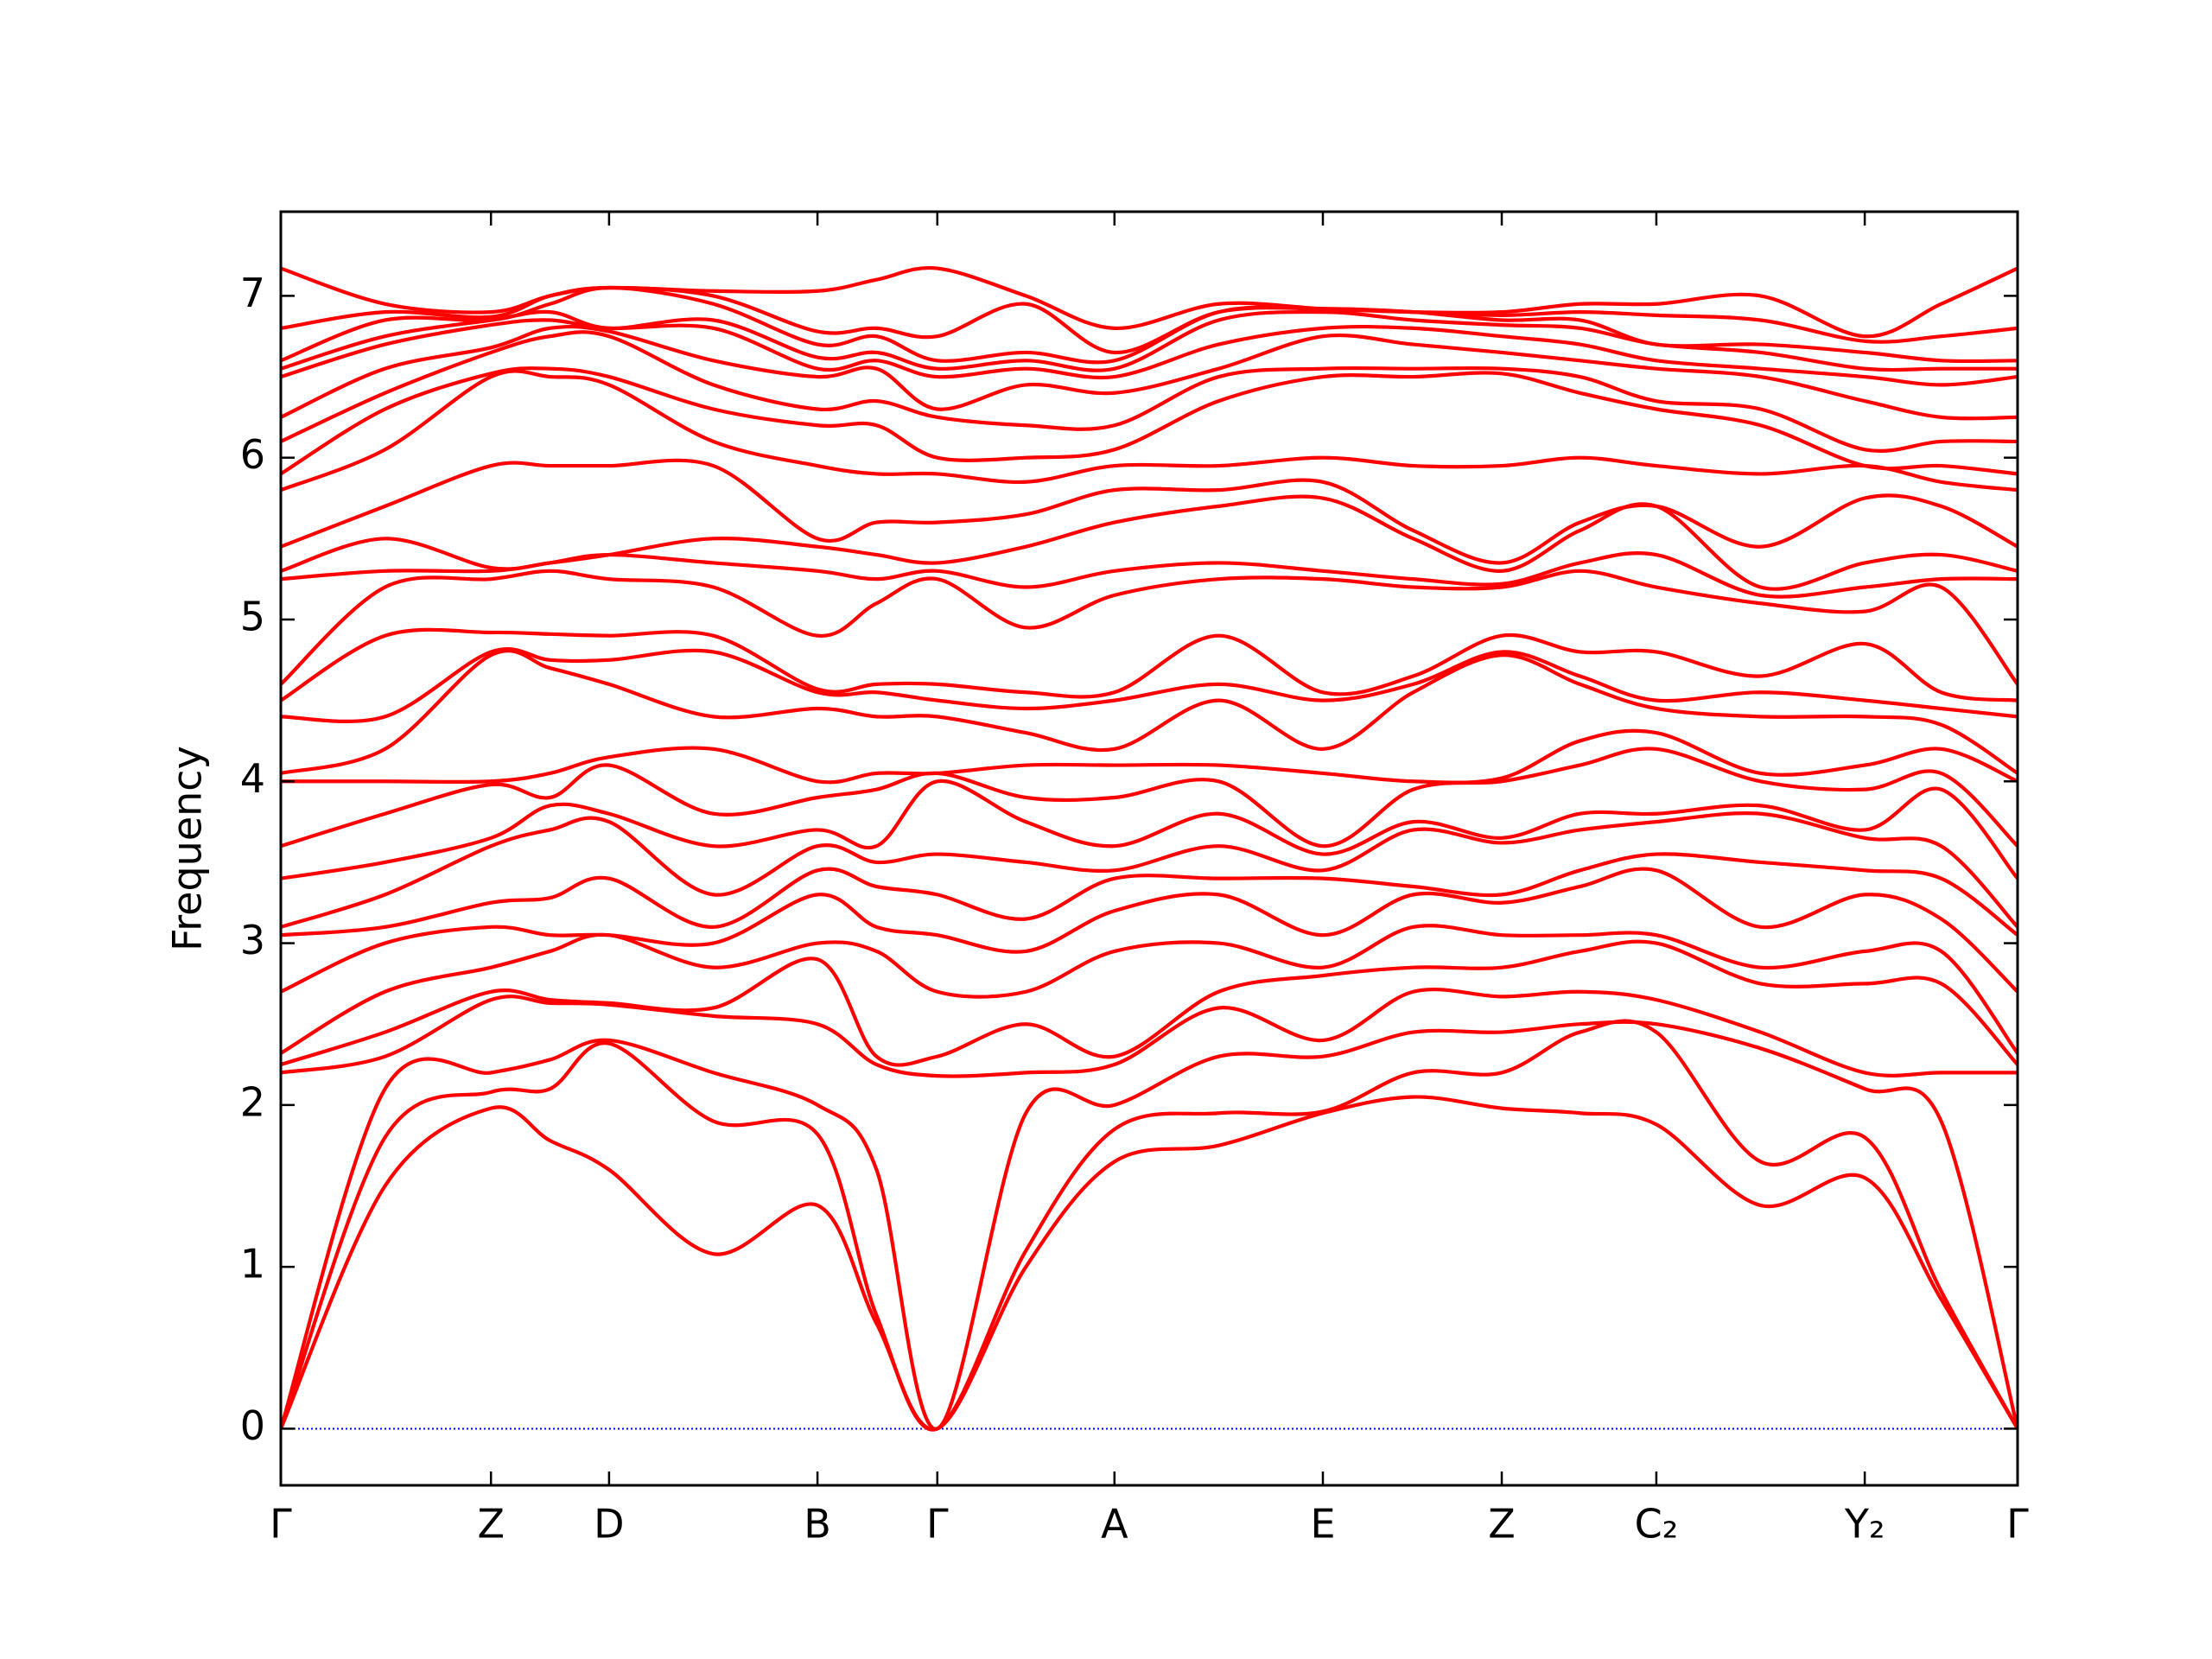 Image resolution: width=2212 pixels, height=1659 pixels. Describe the element at coordinates (252, 940) in the screenshot. I see `y-tick-label: 3` at that location.